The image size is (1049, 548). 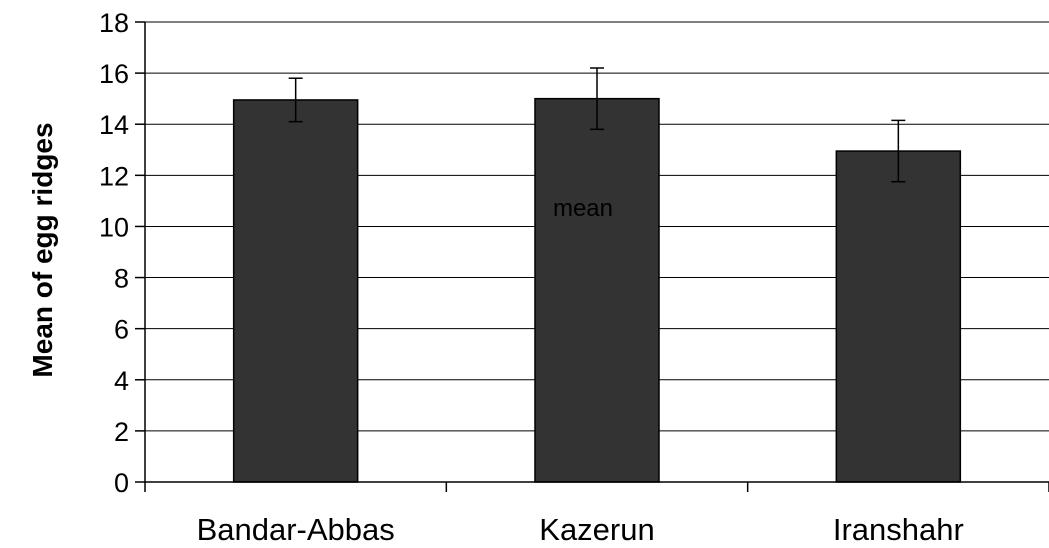 What do you see at coordinates (596, 487) in the screenshot?
I see `x-axis-ticks` at bounding box center [596, 487].